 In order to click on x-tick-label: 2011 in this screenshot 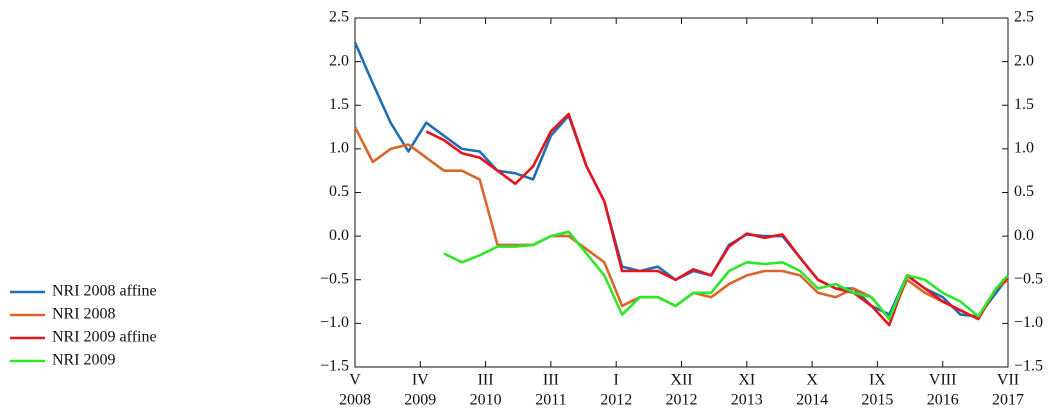, I will do `click(550, 400)`.